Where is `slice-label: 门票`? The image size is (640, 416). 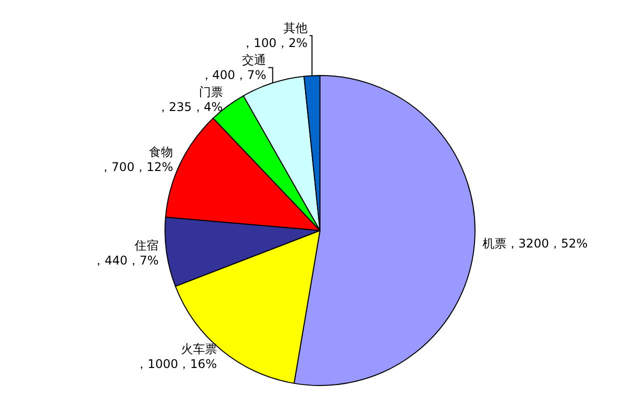
slice-label: 门票 is located at coordinates (210, 91).